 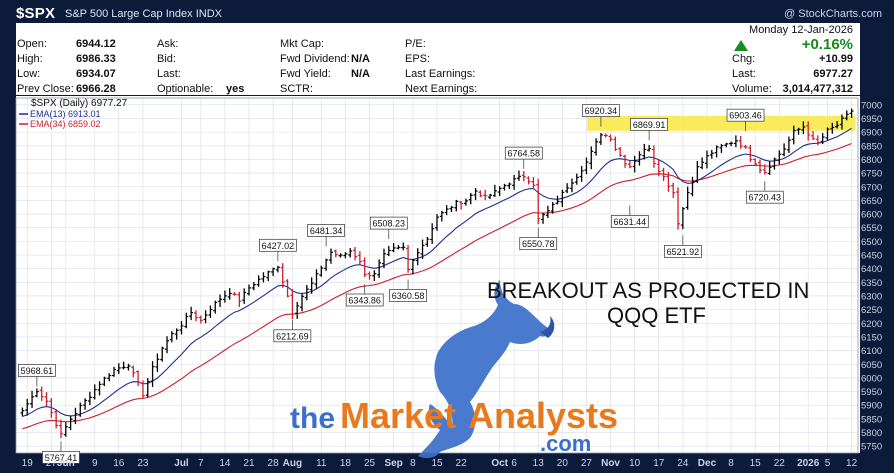 What do you see at coordinates (305, 74) in the screenshot?
I see `stat-label: Fwd Yield:` at bounding box center [305, 74].